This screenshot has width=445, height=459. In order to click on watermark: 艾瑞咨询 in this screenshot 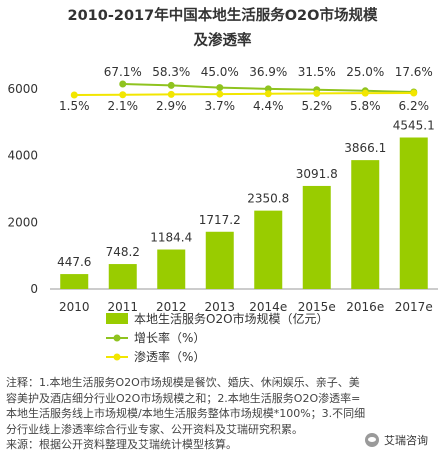, I will do `click(396, 440)`.